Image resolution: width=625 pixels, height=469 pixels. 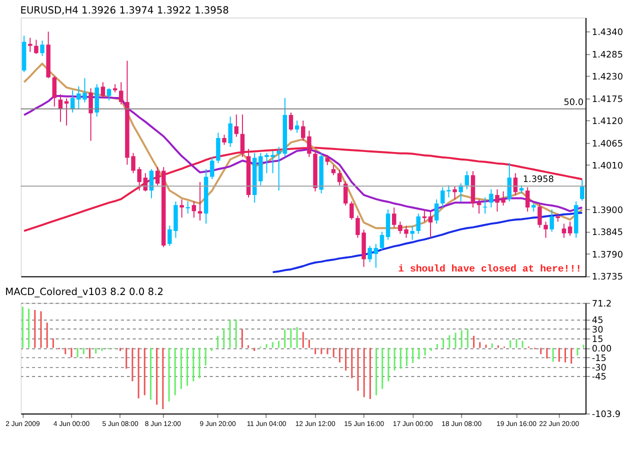 I want to click on chart-title: EURUSD,H4 1.3926 1.3974 1.3922 1.3958, so click(x=124, y=11).